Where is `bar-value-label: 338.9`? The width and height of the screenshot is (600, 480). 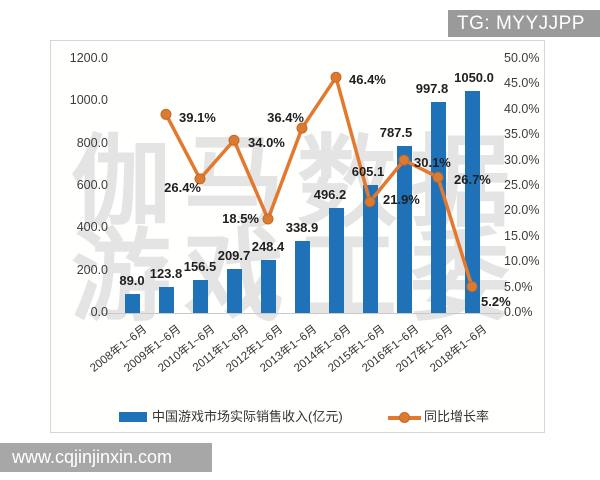
bar-value-label: 338.9 is located at coordinates (302, 228).